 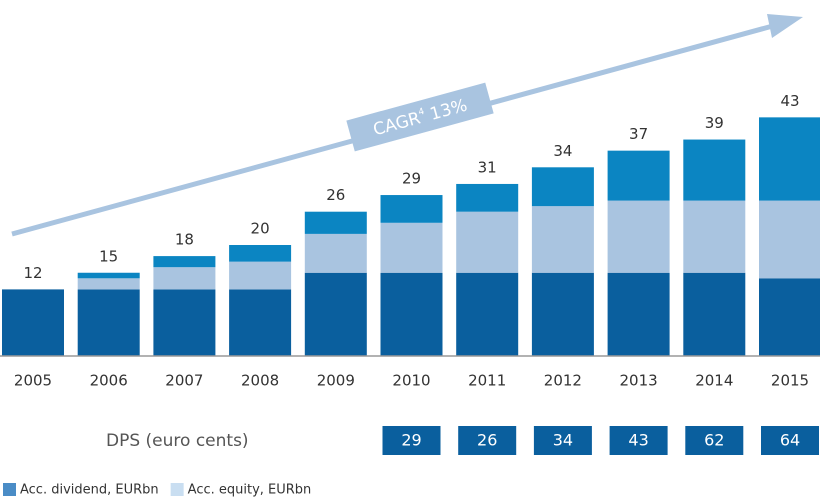 What do you see at coordinates (639, 381) in the screenshot?
I see `x-tick-label: 2013` at bounding box center [639, 381].